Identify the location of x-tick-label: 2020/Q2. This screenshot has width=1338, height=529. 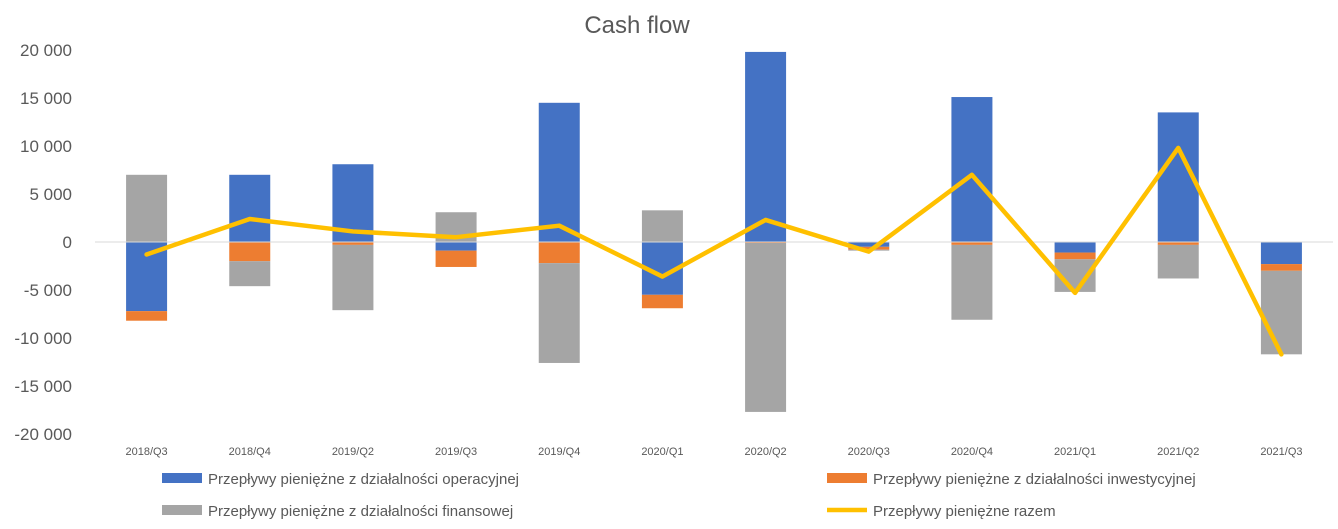
(765, 452).